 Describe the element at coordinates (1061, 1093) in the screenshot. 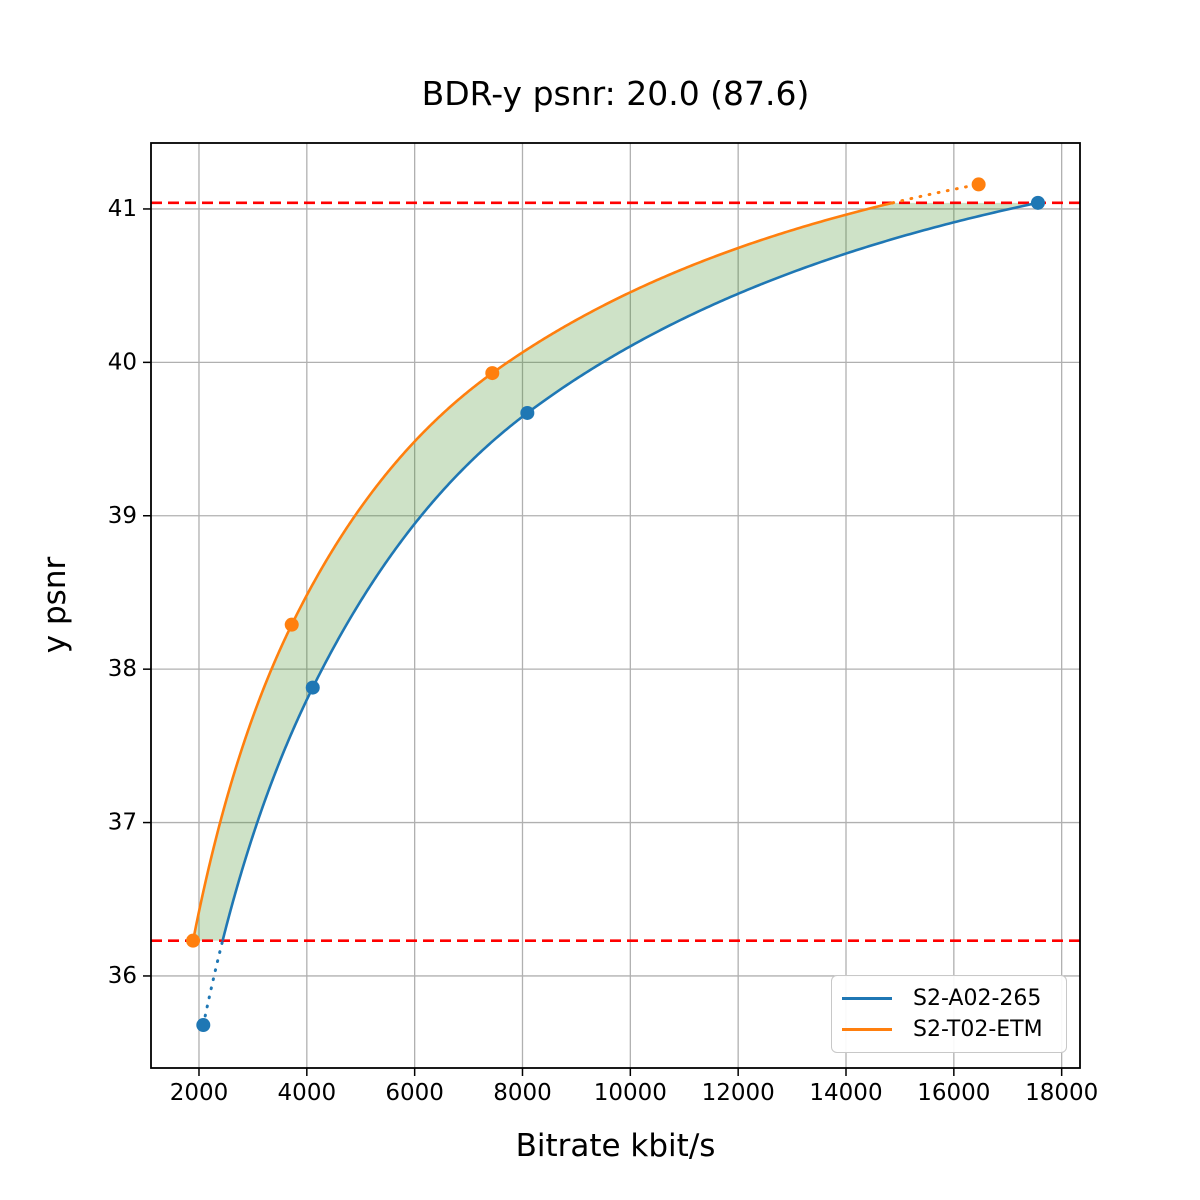

I see `x-tick-label: 18000` at that location.